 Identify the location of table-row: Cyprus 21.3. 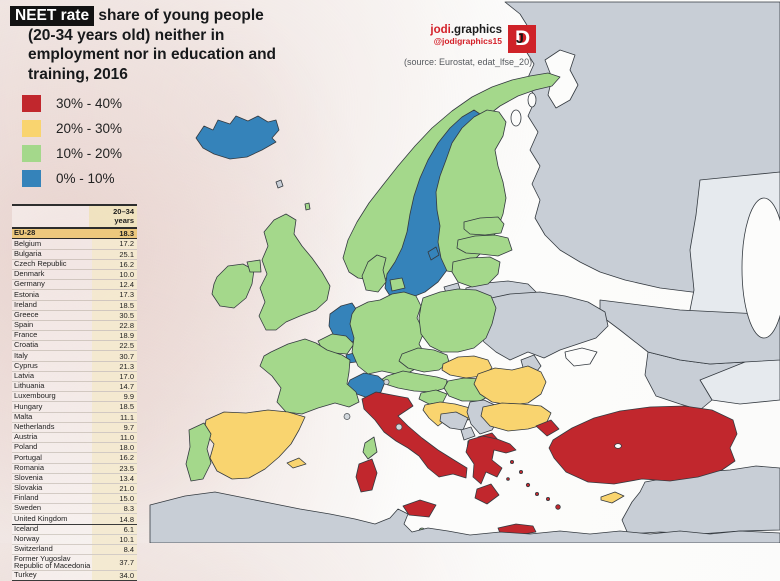
(74, 366).